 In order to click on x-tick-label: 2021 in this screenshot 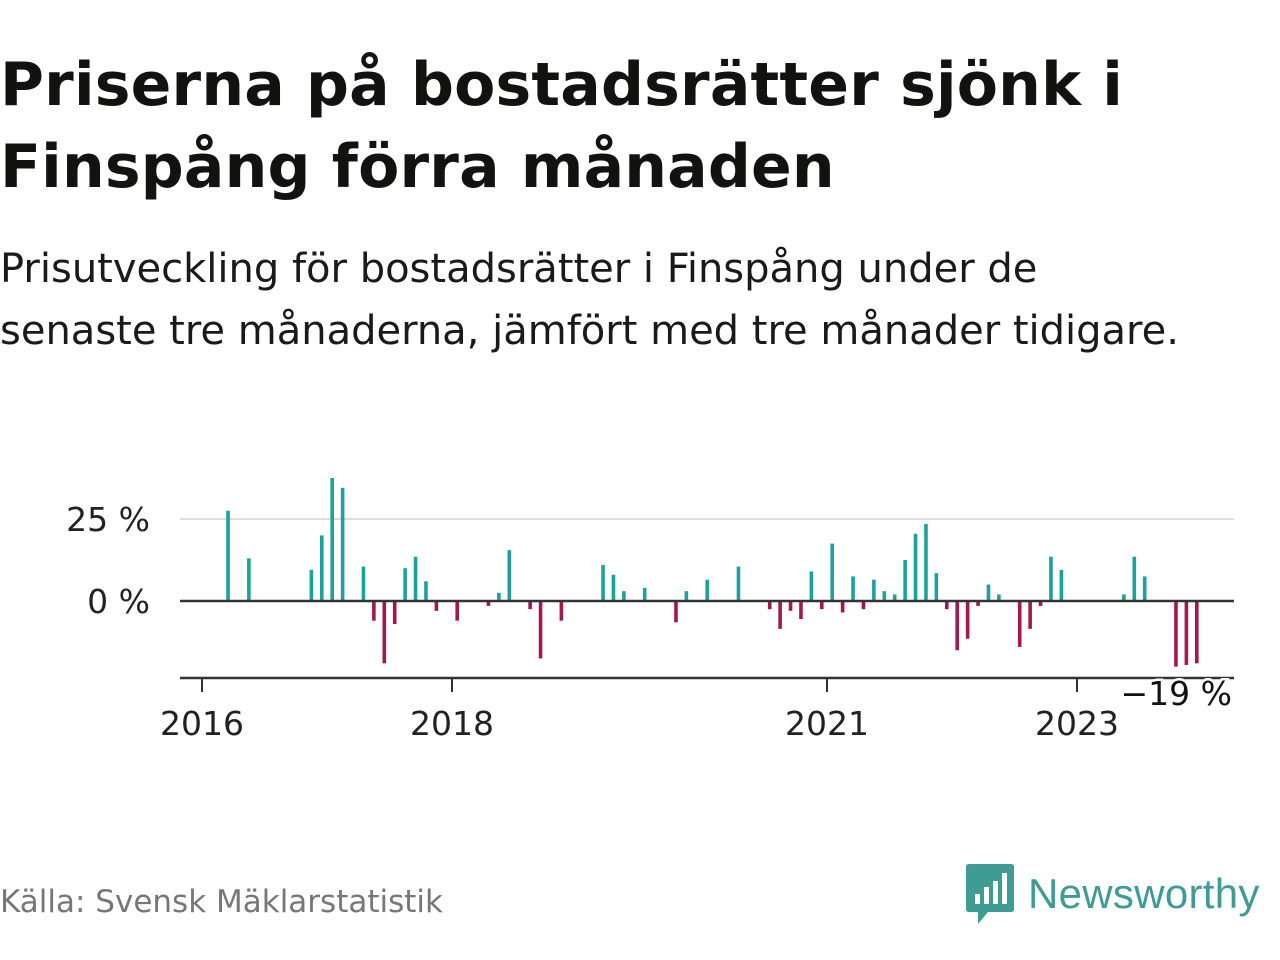, I will do `click(827, 723)`.